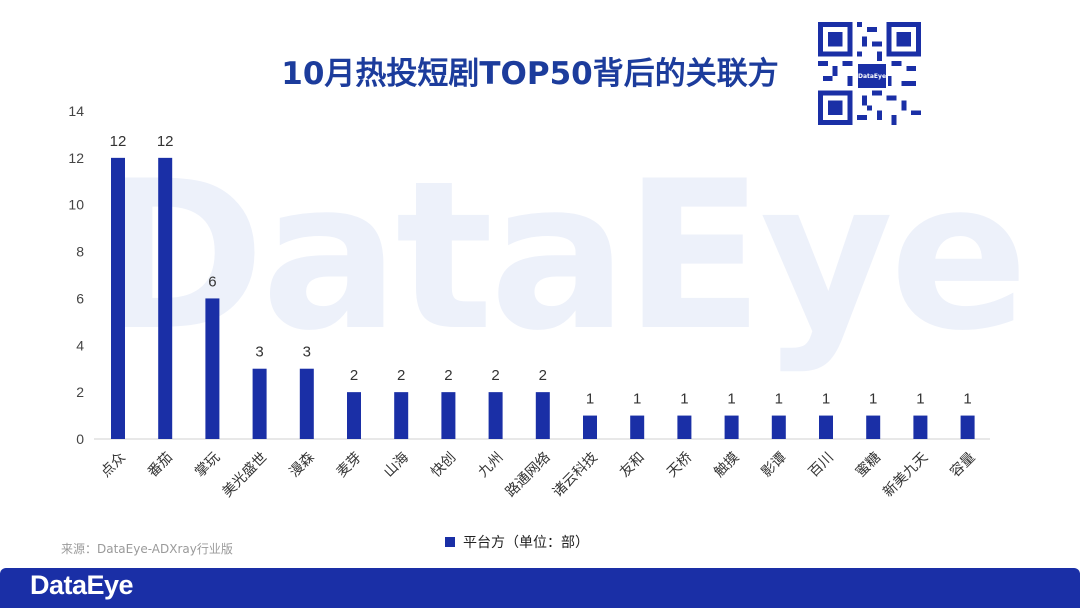 This screenshot has height=608, width=1080. I want to click on category-label: 美光盛世, so click(245, 475).